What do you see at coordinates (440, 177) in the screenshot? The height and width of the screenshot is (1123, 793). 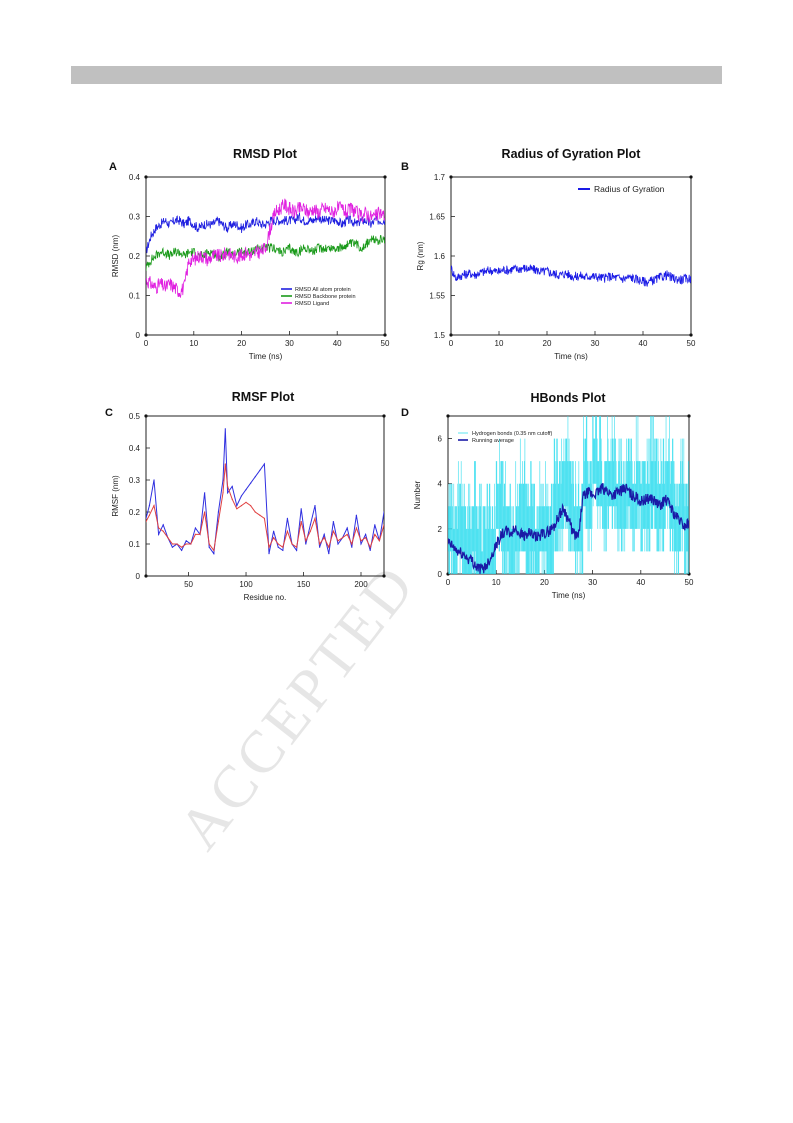 I see `y-tick-label: 1.7` at bounding box center [440, 177].